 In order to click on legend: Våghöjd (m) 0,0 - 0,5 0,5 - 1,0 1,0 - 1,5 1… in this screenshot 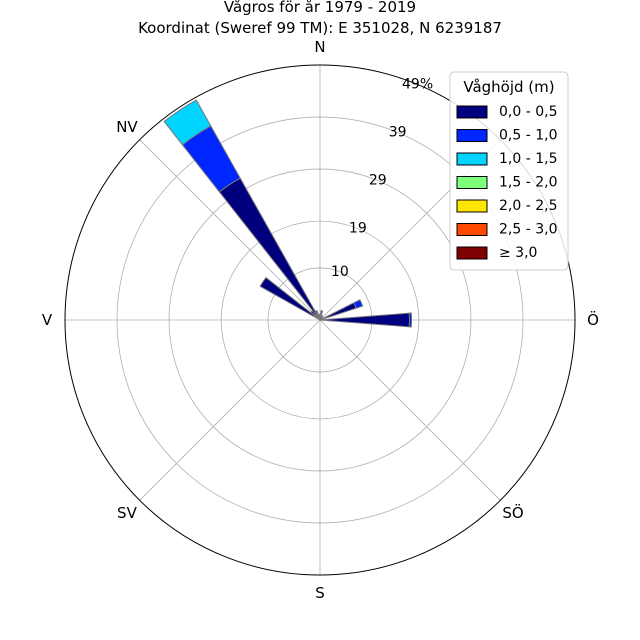, I will do `click(509, 171)`.